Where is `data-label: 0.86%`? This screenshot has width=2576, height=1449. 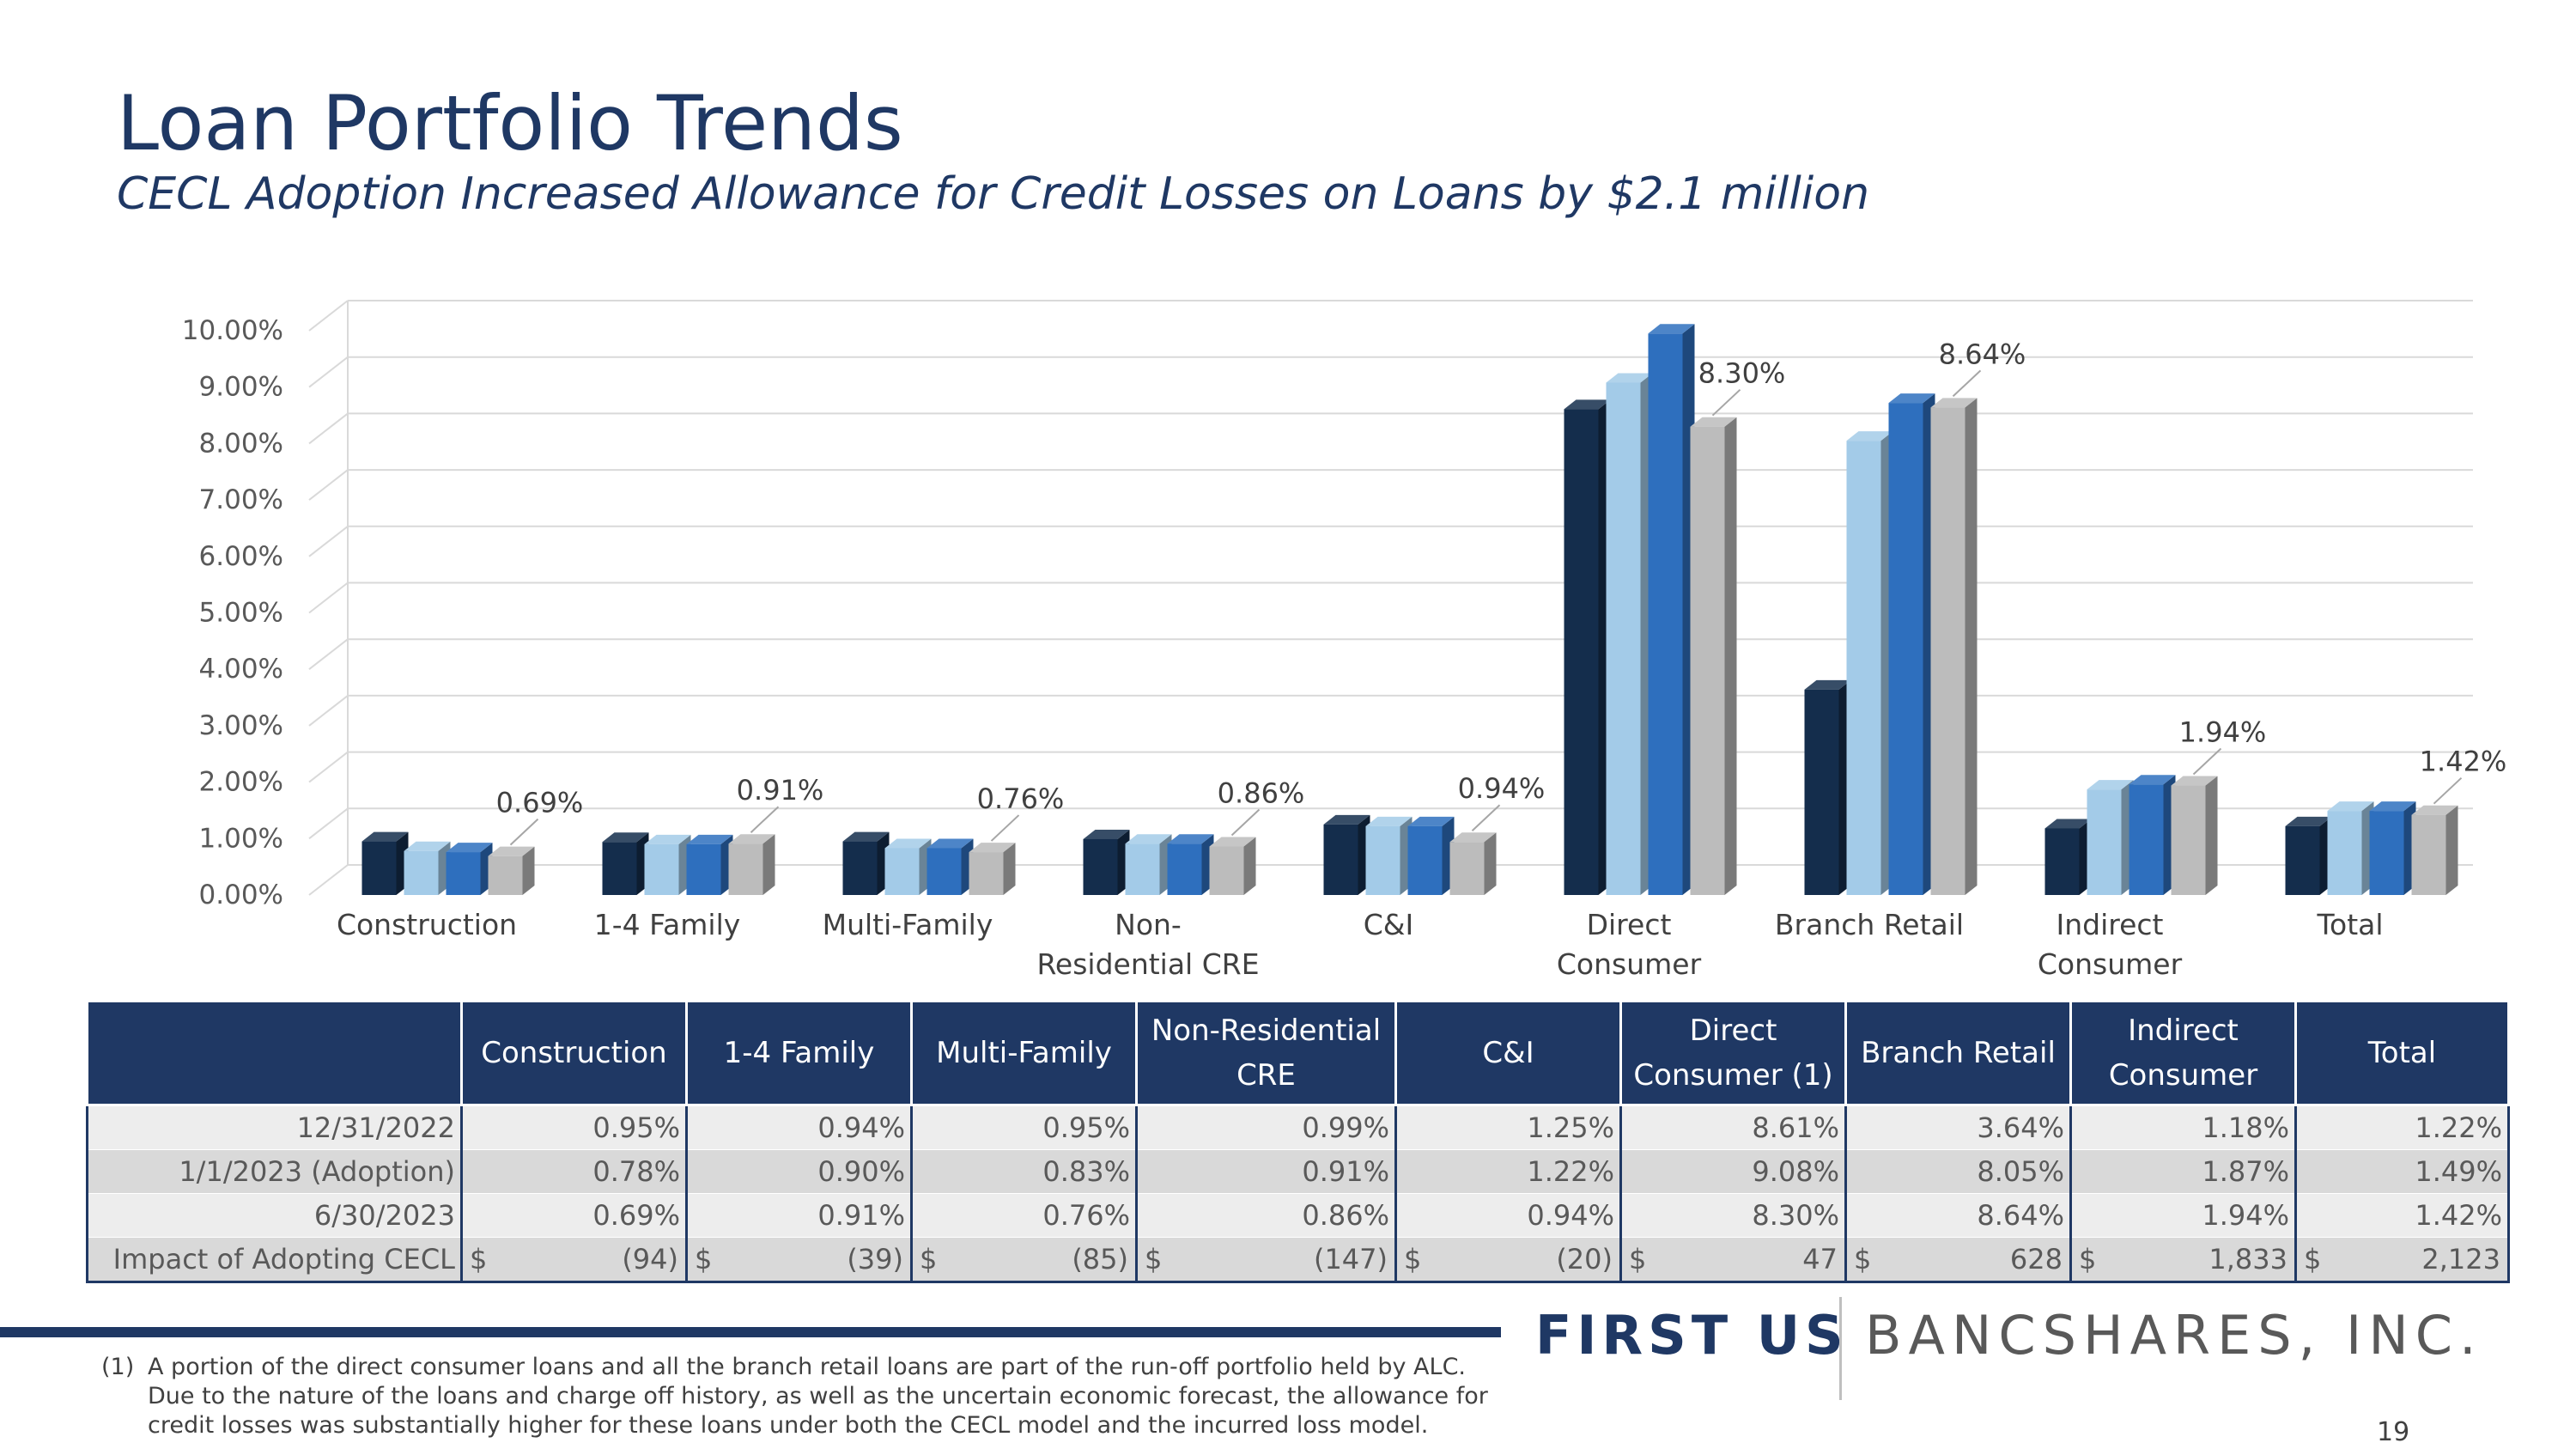
data-label: 0.86% is located at coordinates (1261, 792).